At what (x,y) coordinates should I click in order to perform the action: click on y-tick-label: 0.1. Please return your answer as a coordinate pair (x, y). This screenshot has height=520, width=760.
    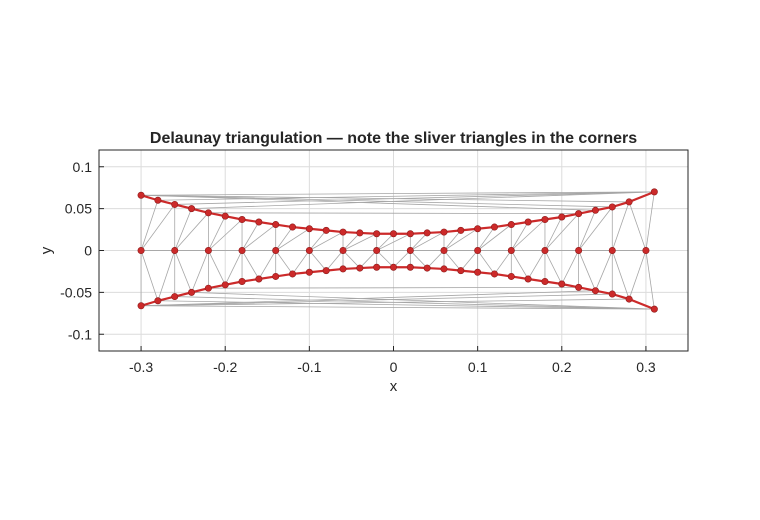
    Looking at the image, I should click on (83, 167).